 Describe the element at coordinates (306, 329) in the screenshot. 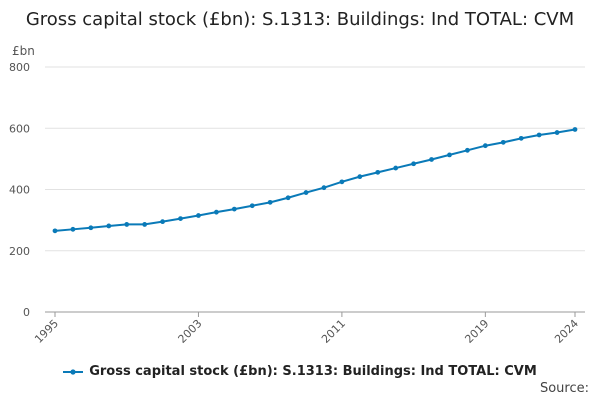

I see `x-tick-labels: 1995 2003 2011 2019 2024` at that location.